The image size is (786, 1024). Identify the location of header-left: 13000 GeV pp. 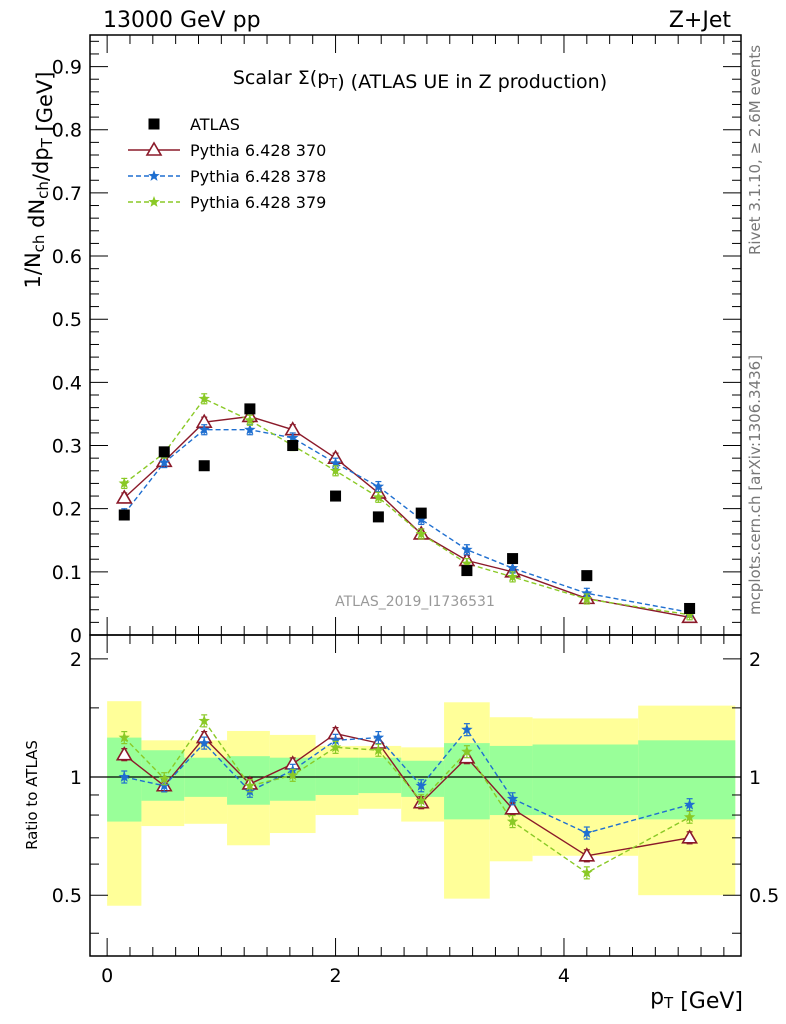
(182, 20).